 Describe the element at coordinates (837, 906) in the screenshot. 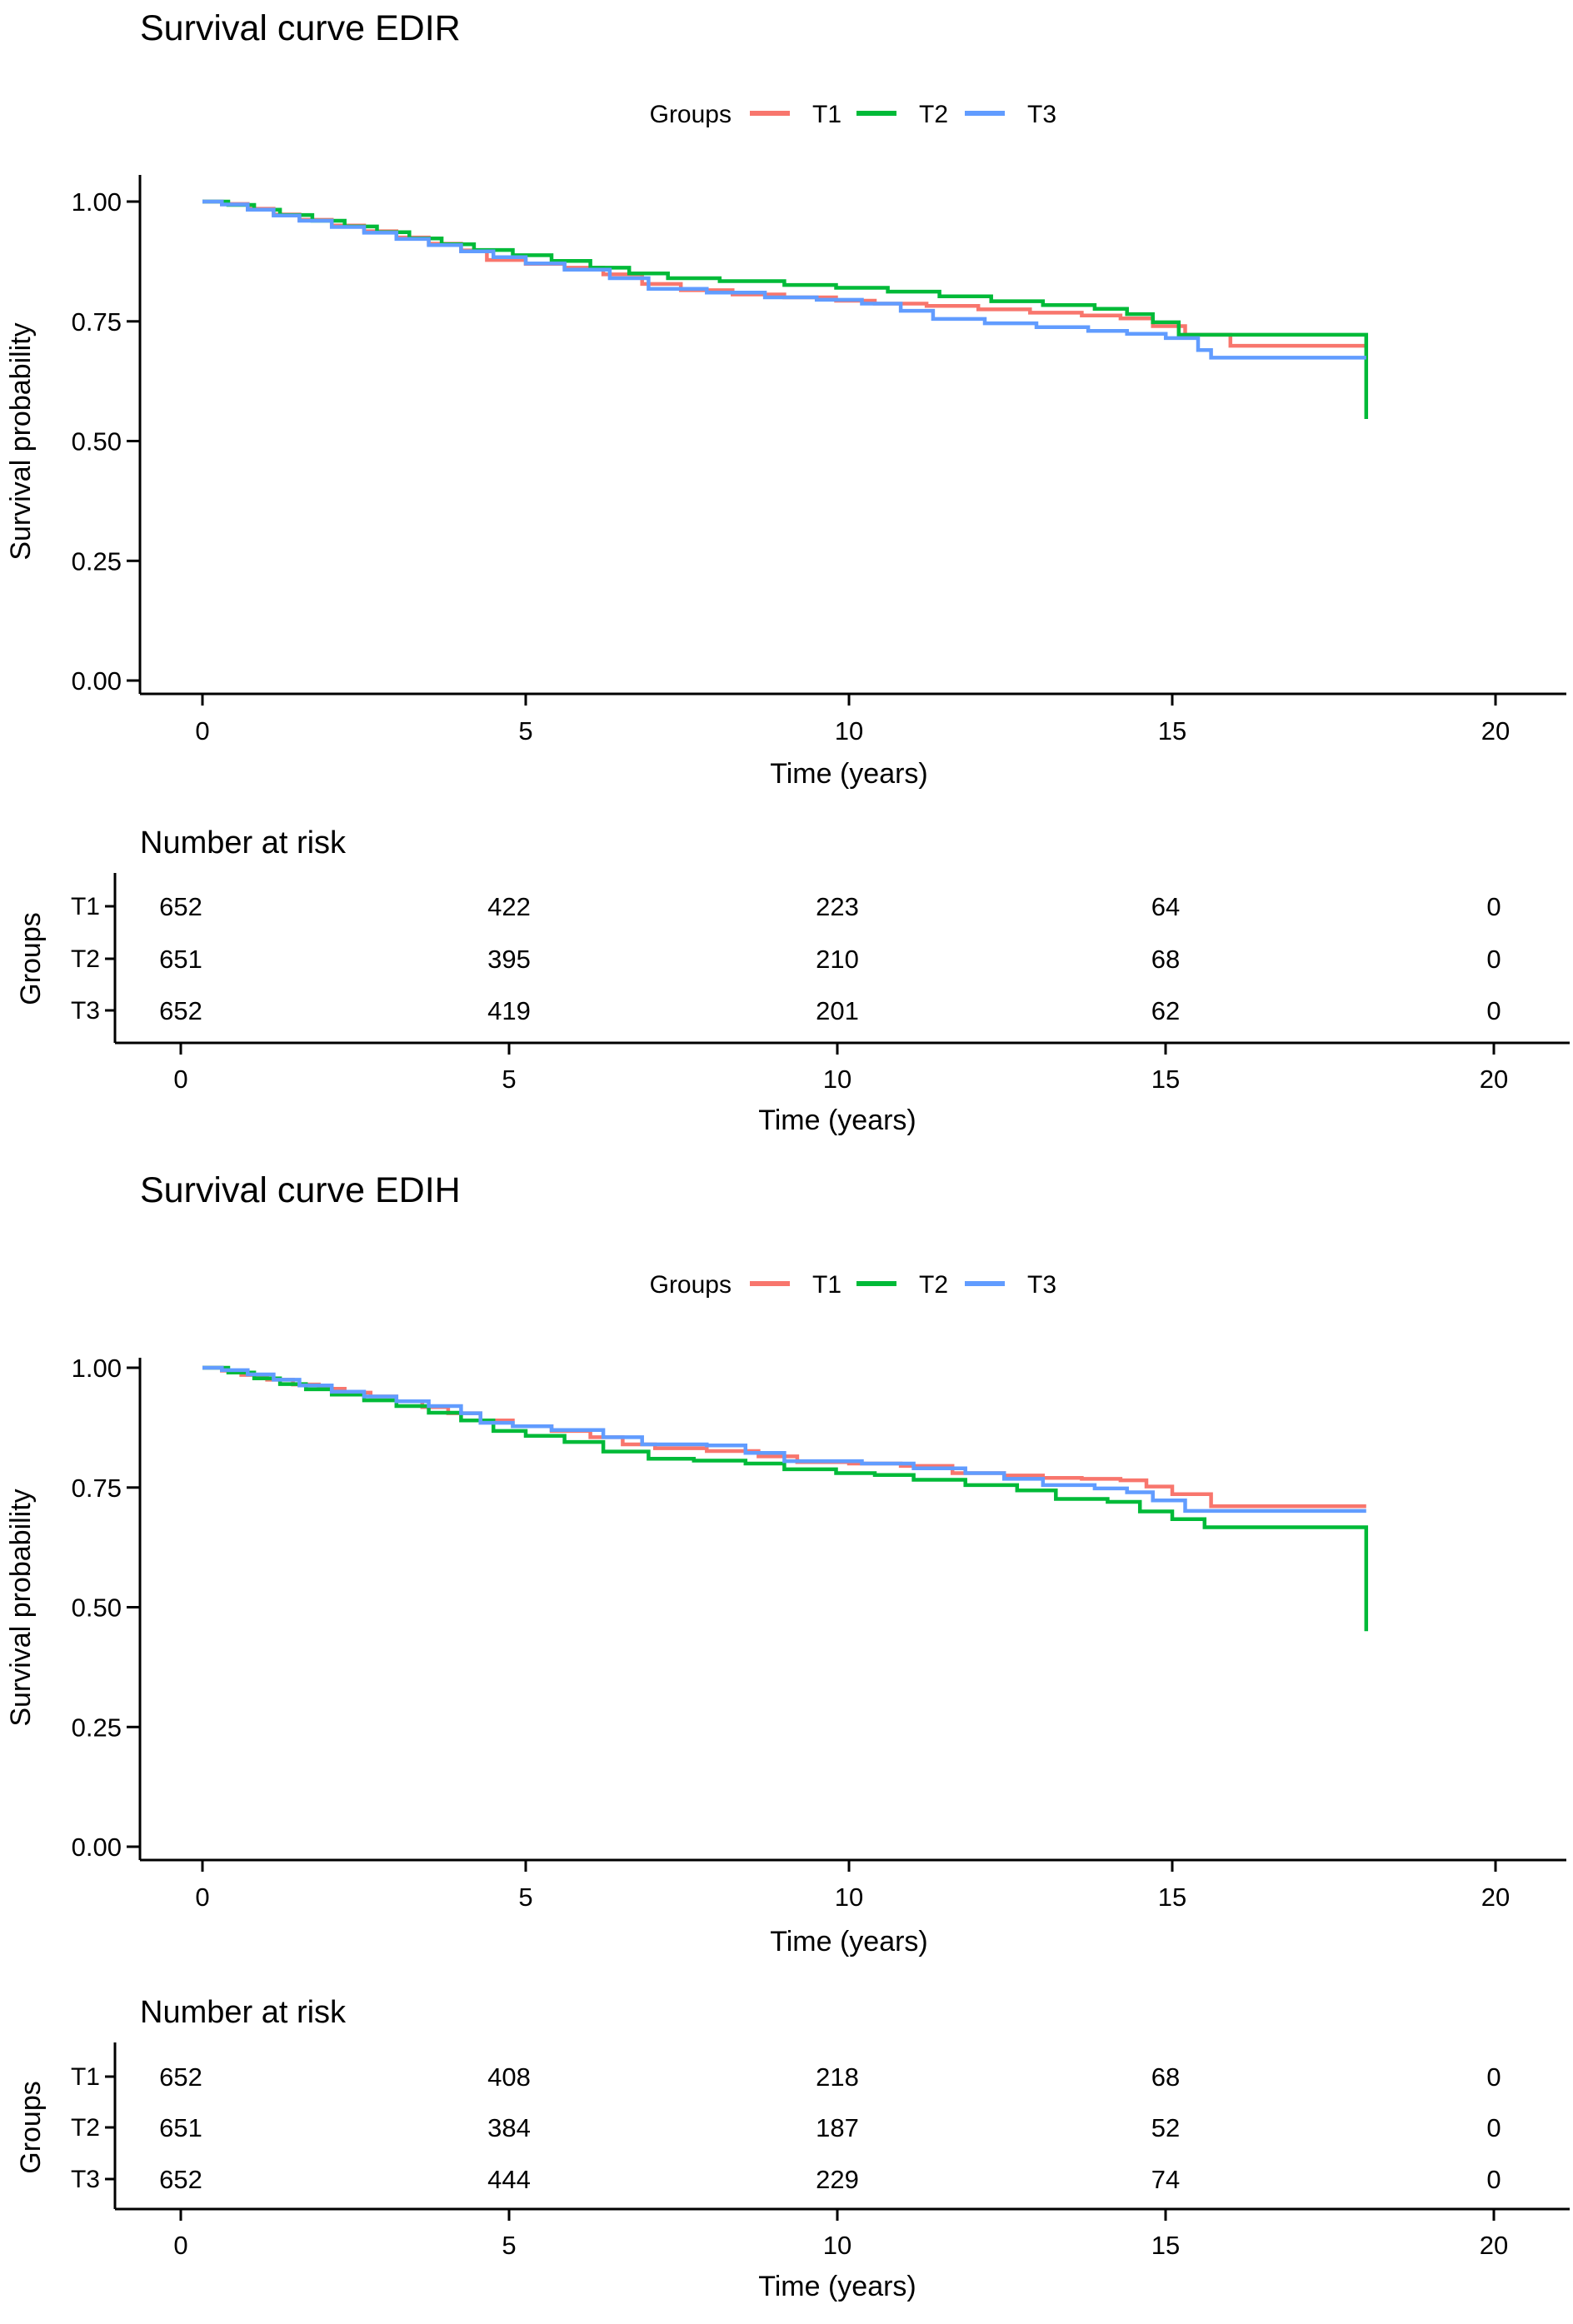

I see `risk-count: 223` at that location.